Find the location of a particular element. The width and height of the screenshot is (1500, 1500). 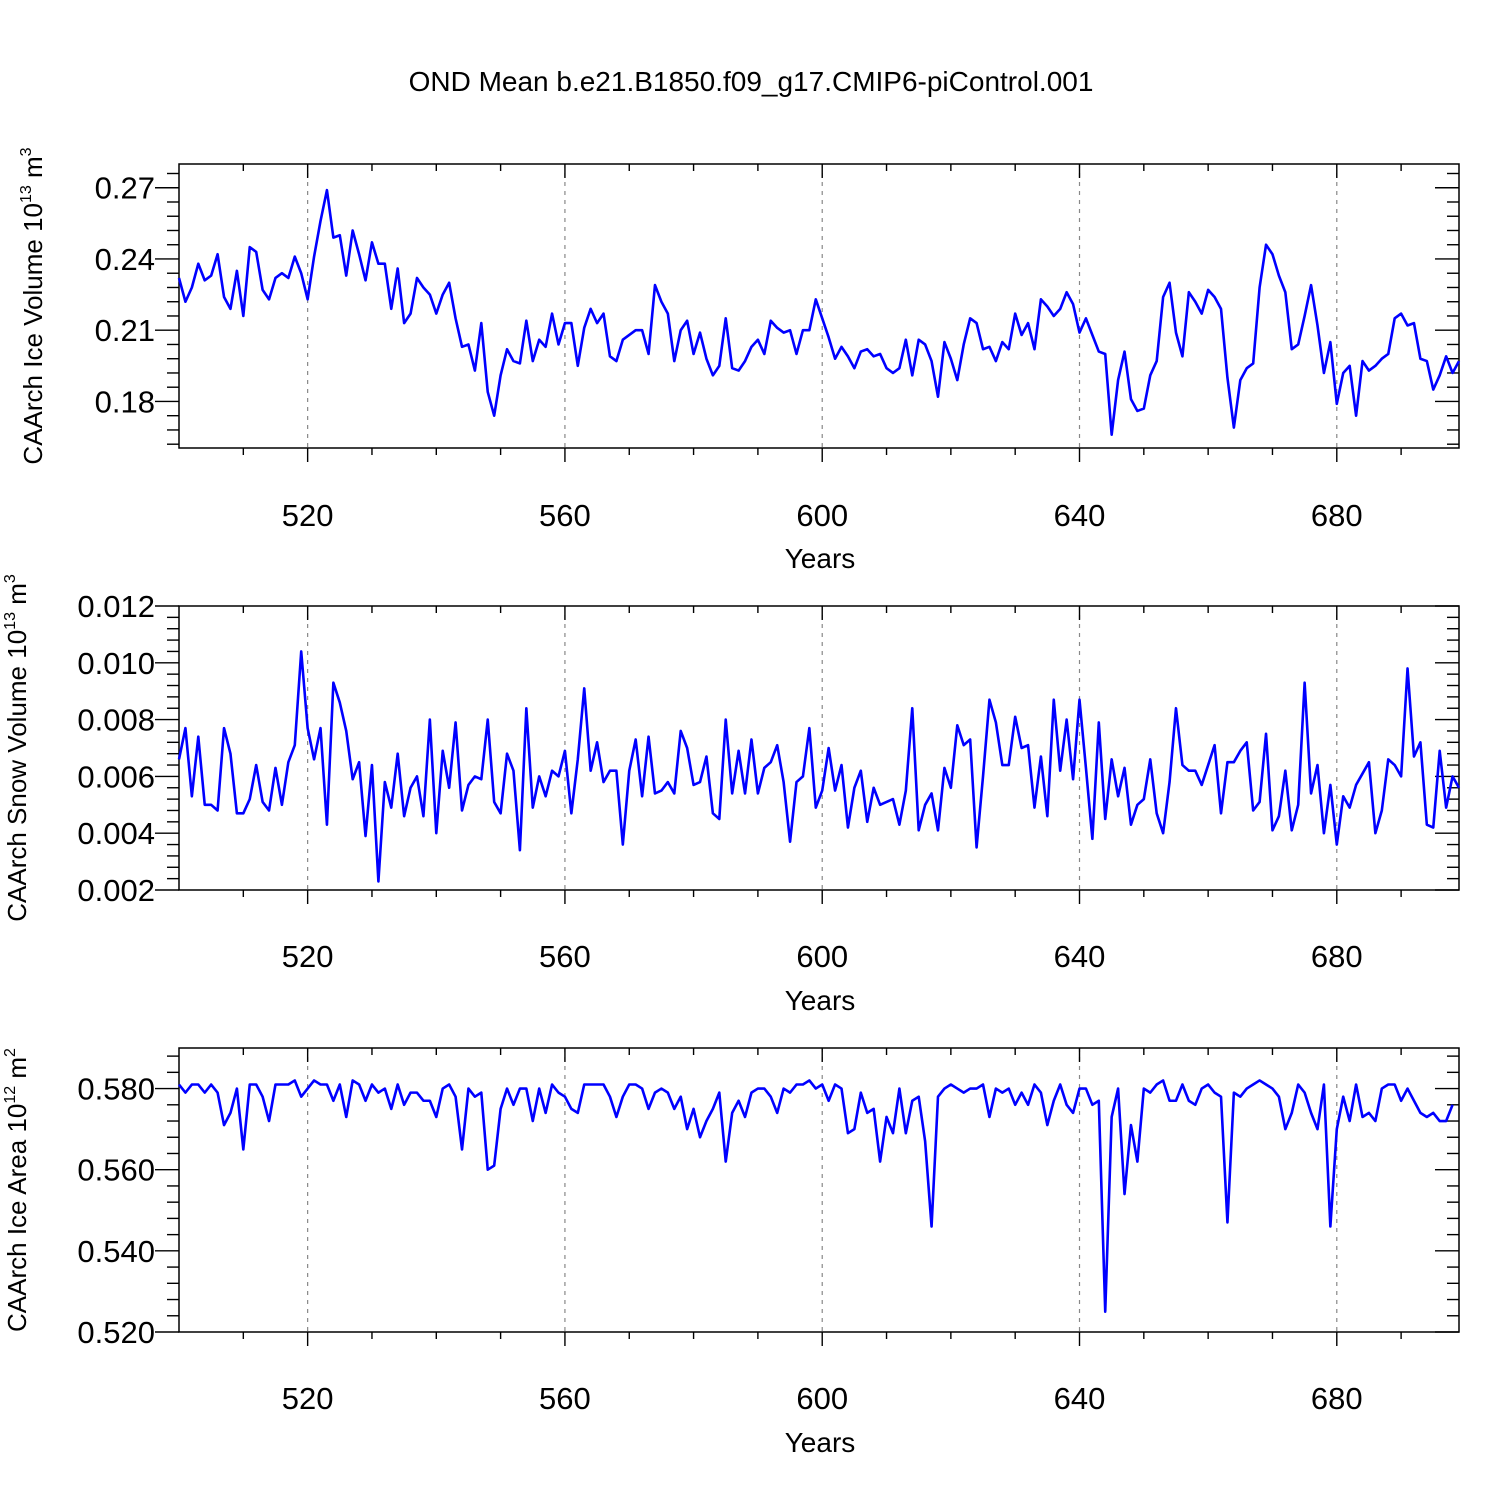

y-axis-label: CAArch Ice Area 1012 m2 is located at coordinates (17, 1190).